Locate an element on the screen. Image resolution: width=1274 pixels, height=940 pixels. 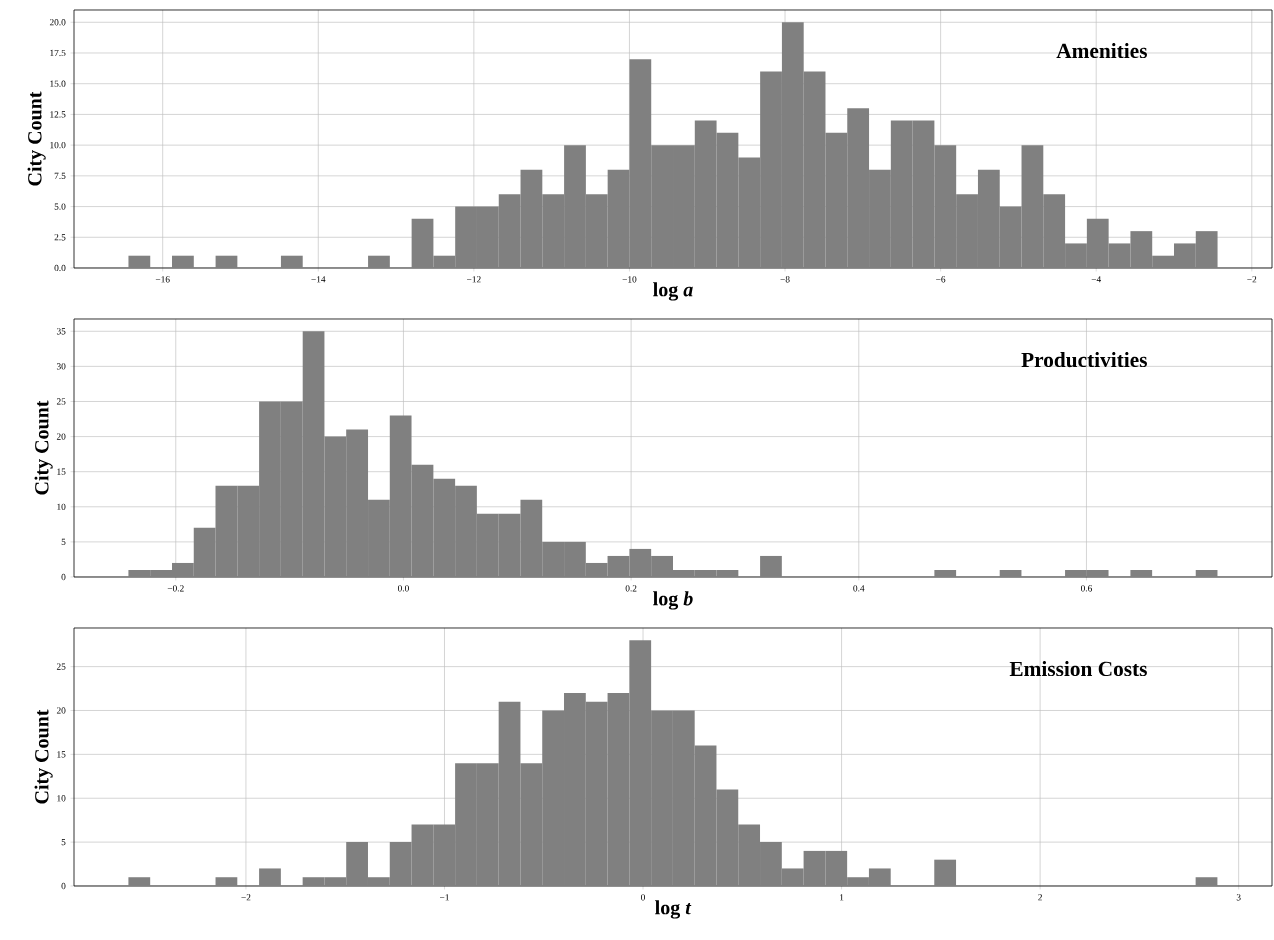
x-axis-title: log b is located at coordinates (673, 600).